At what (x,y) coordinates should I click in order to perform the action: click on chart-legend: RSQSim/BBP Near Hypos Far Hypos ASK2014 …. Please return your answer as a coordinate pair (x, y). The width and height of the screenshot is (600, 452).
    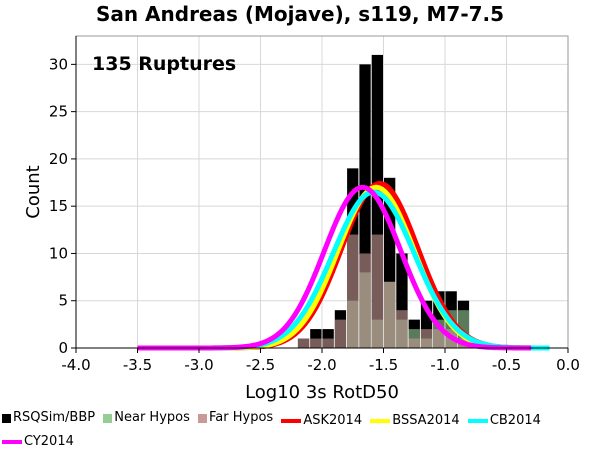
    Looking at the image, I should click on (300, 430).